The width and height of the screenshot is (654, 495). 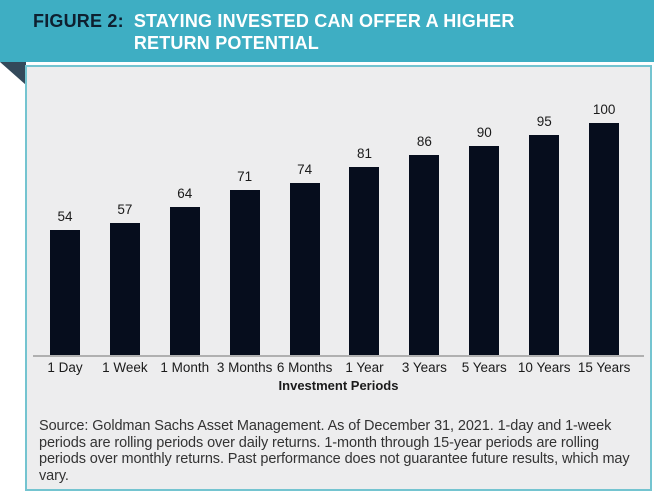 What do you see at coordinates (125, 209) in the screenshot?
I see `bar-value-label: 57` at bounding box center [125, 209].